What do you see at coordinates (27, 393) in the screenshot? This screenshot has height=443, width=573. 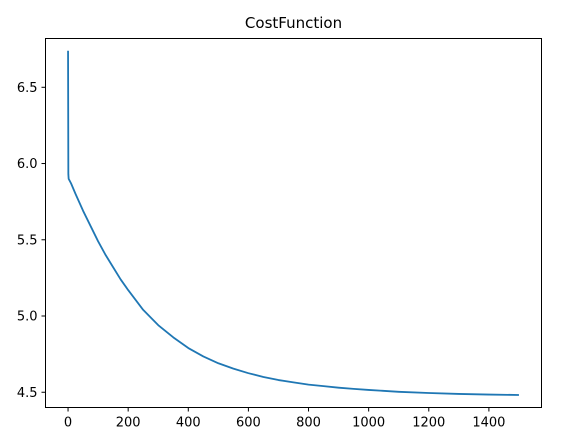 I see `y-tick-label: 4.5` at bounding box center [27, 393].